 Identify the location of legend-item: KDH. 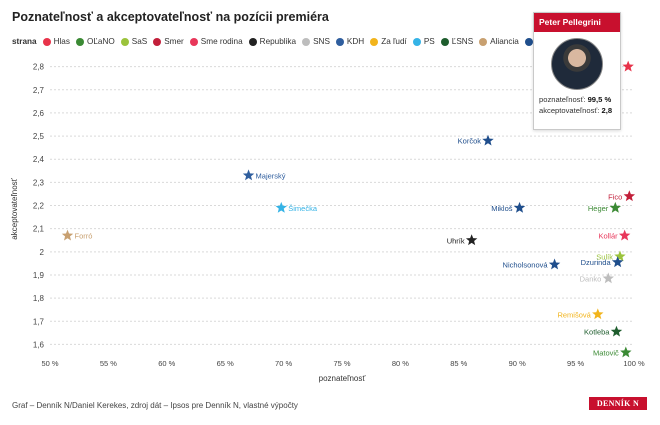
(350, 41).